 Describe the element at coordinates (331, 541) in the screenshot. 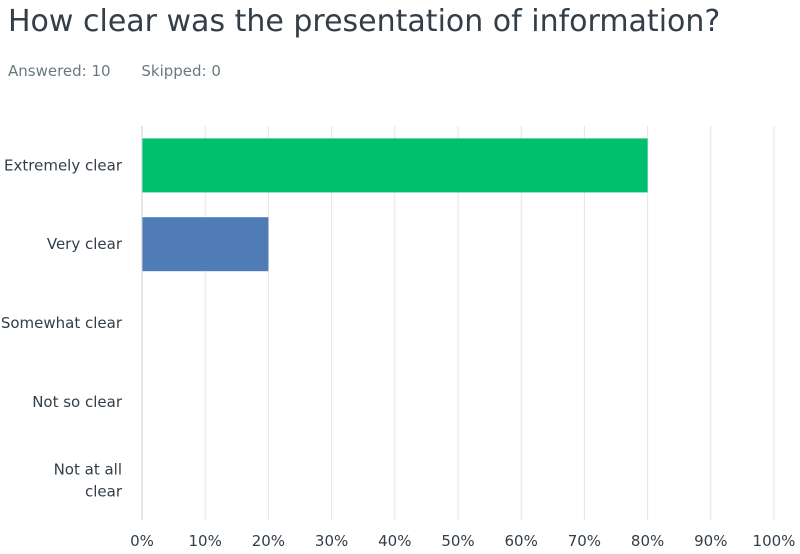

I see `x-tick-label: 30%` at that location.